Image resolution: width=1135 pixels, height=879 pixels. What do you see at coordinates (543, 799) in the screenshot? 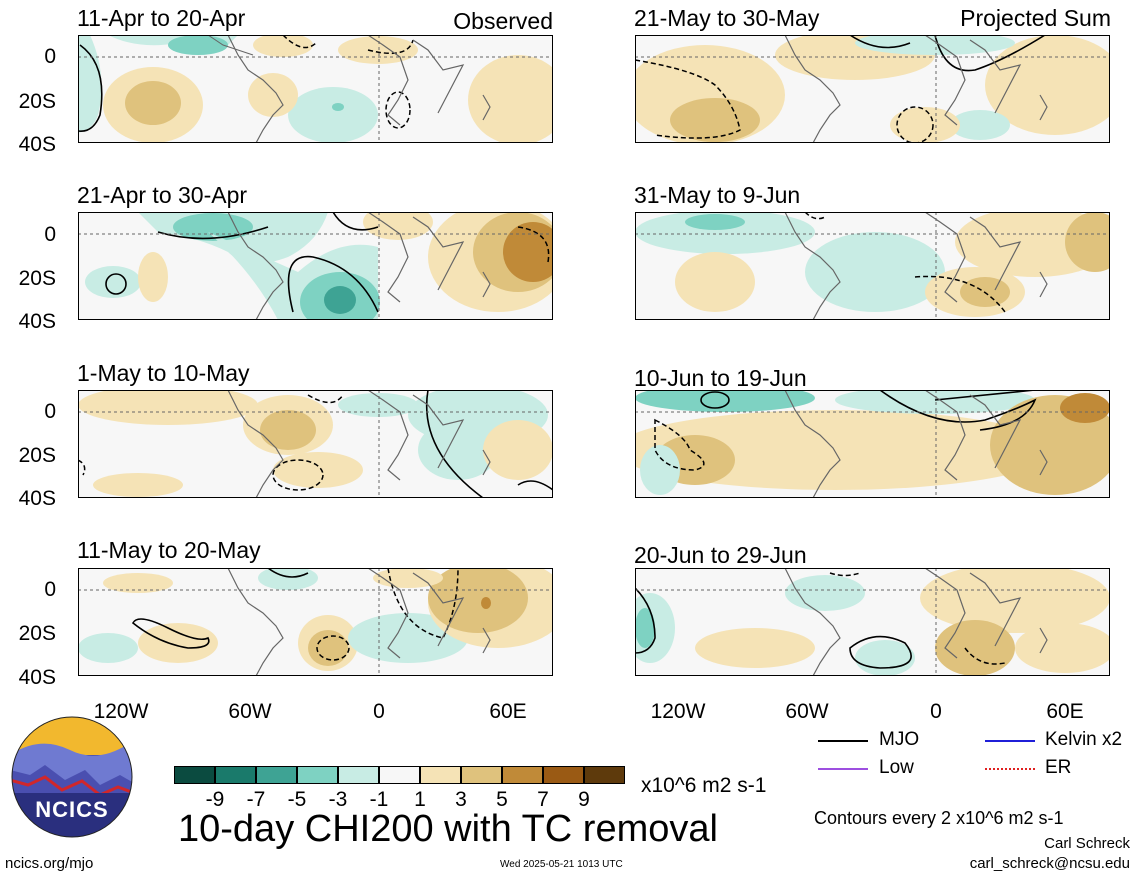
I see `colorbar-label: 7` at bounding box center [543, 799].